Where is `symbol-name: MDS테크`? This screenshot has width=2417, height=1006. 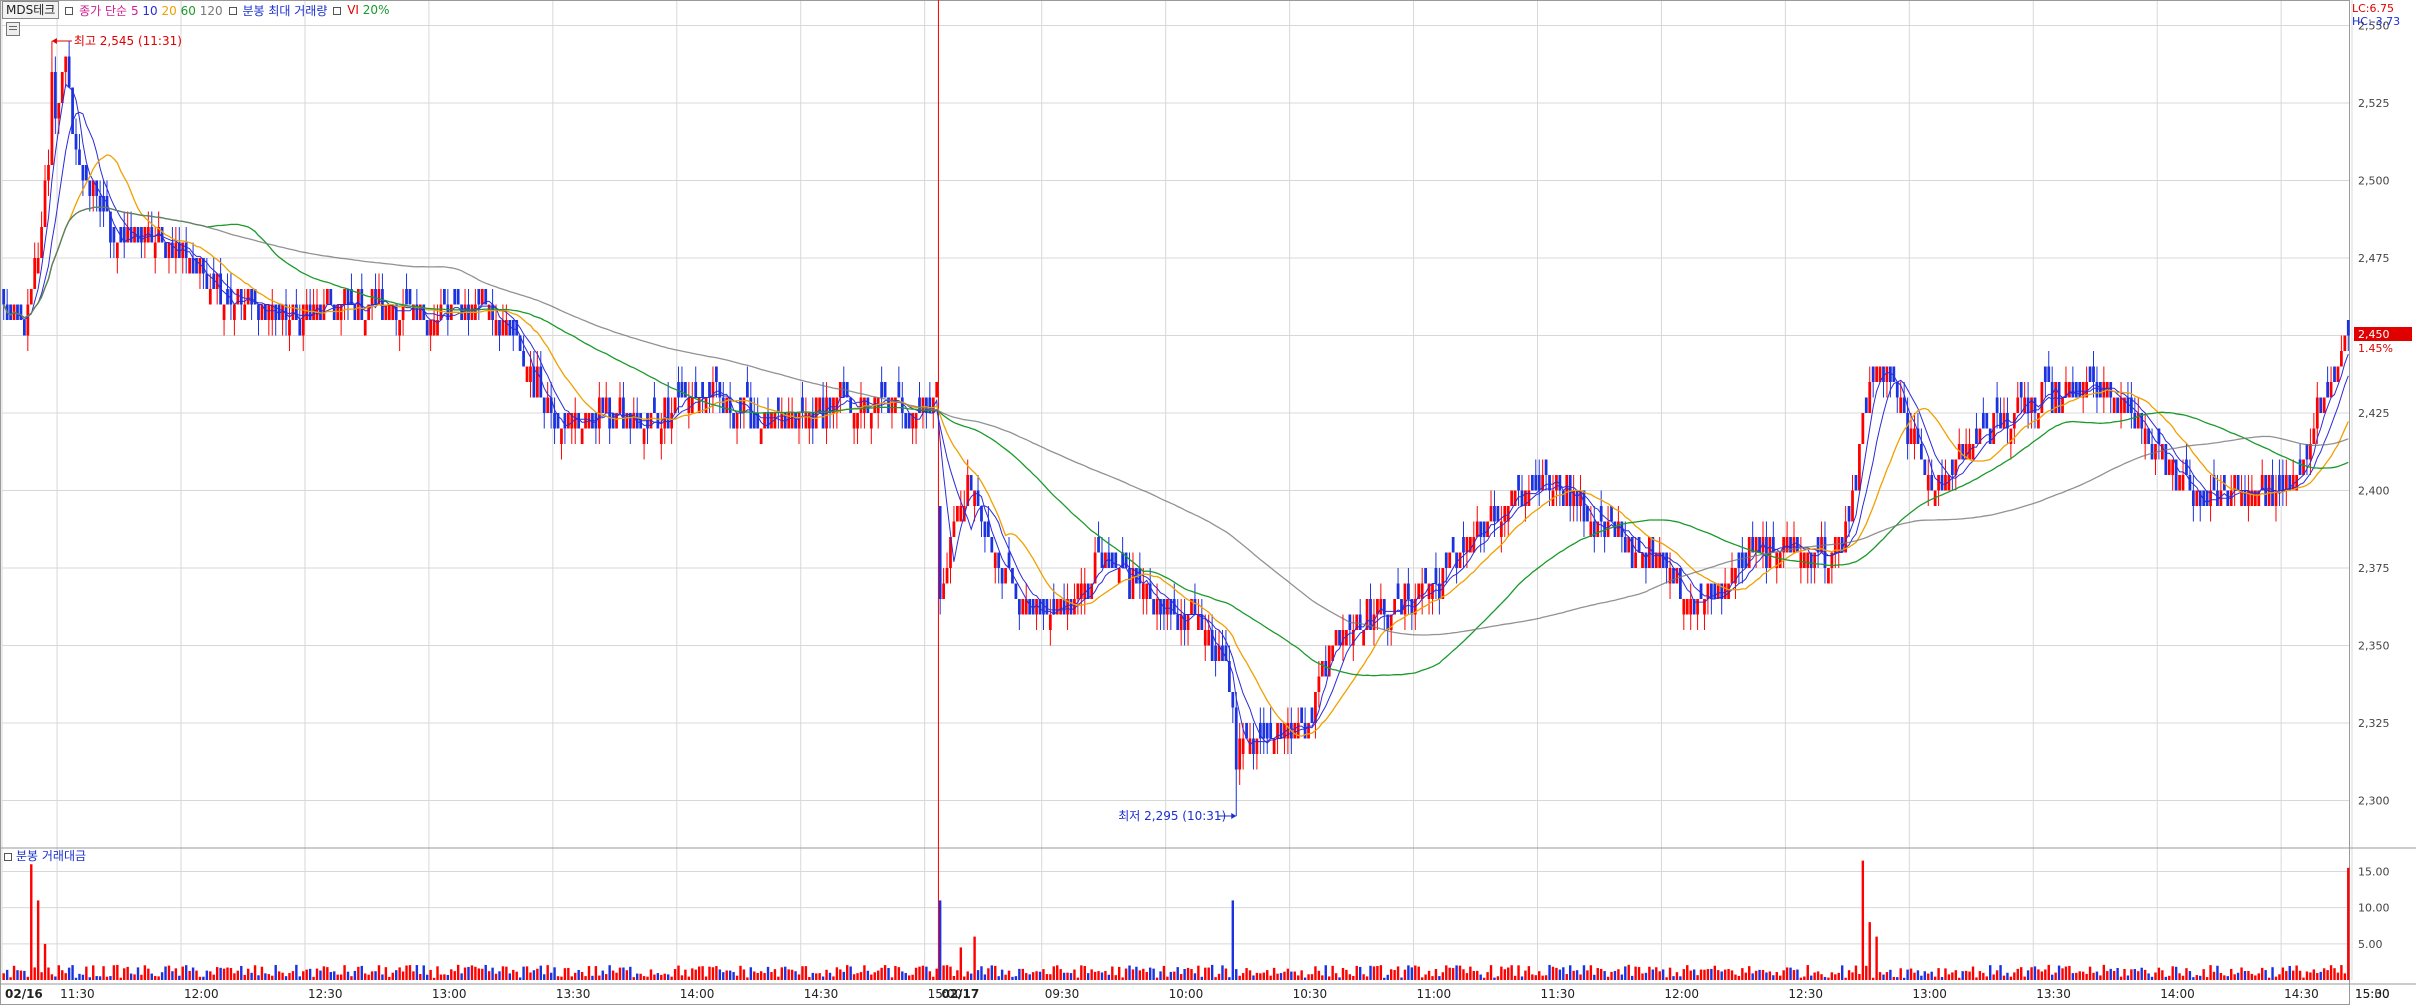
symbol-name: MDS테크 is located at coordinates (31, 10).